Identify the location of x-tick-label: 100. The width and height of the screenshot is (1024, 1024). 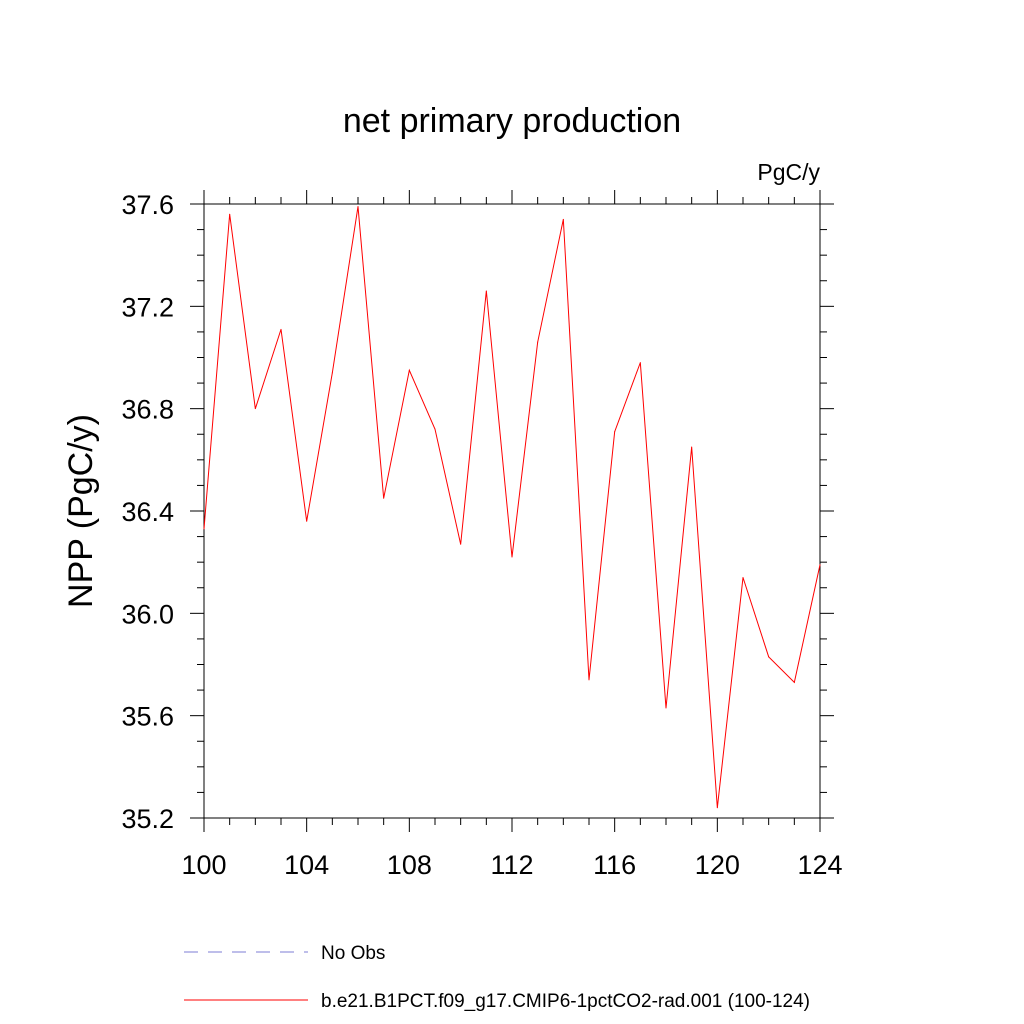
(203, 865).